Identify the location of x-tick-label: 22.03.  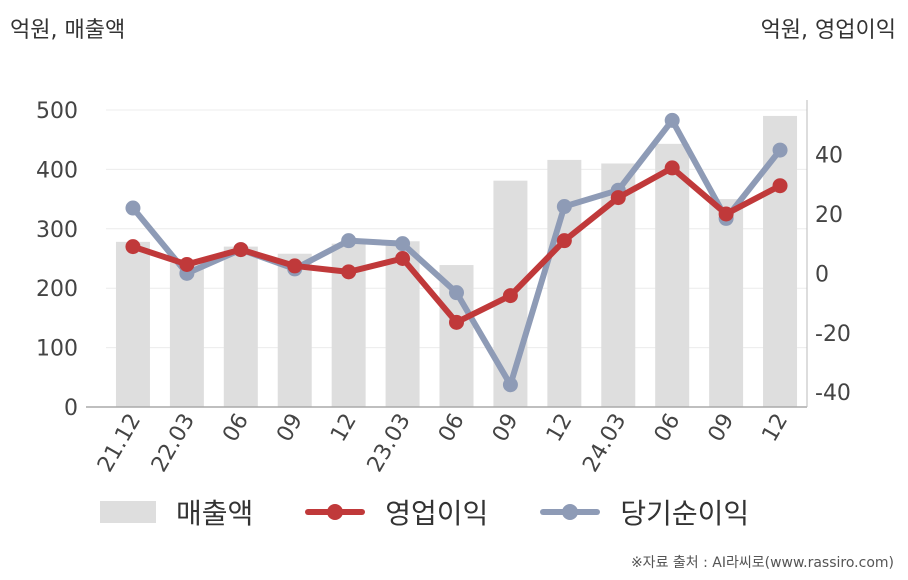
(173, 443).